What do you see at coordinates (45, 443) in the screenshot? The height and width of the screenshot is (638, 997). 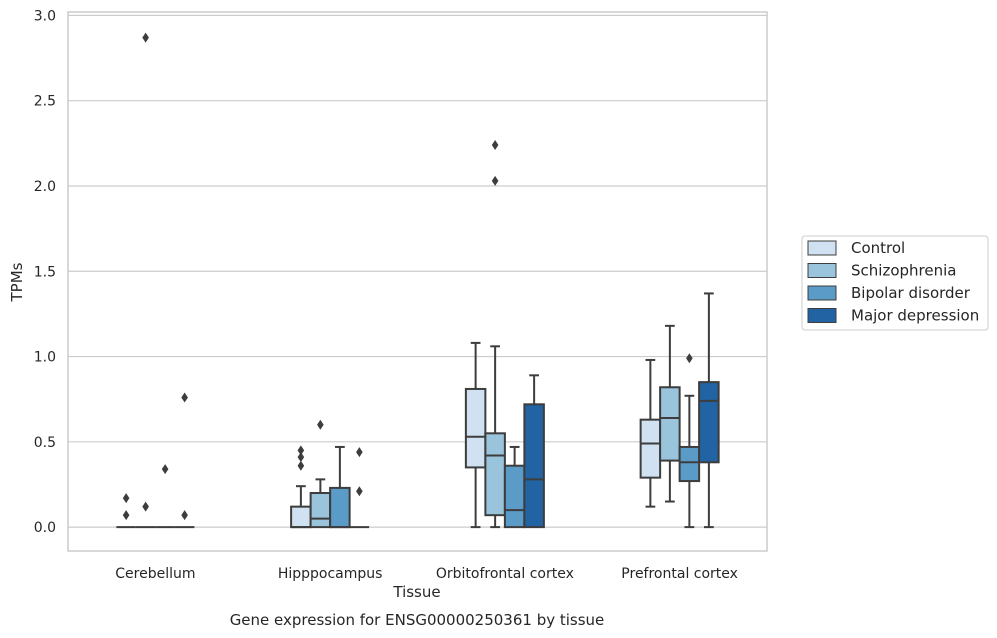 I see `y-tick-label: 0.5` at bounding box center [45, 443].